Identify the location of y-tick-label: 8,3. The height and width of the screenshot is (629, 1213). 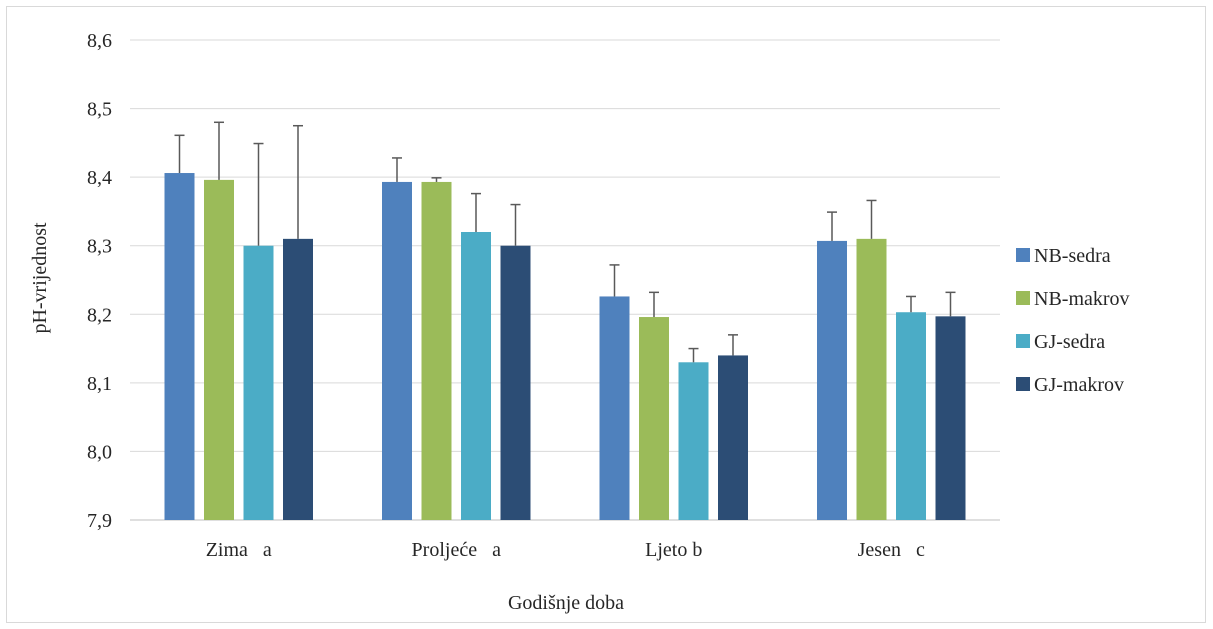
(99, 247).